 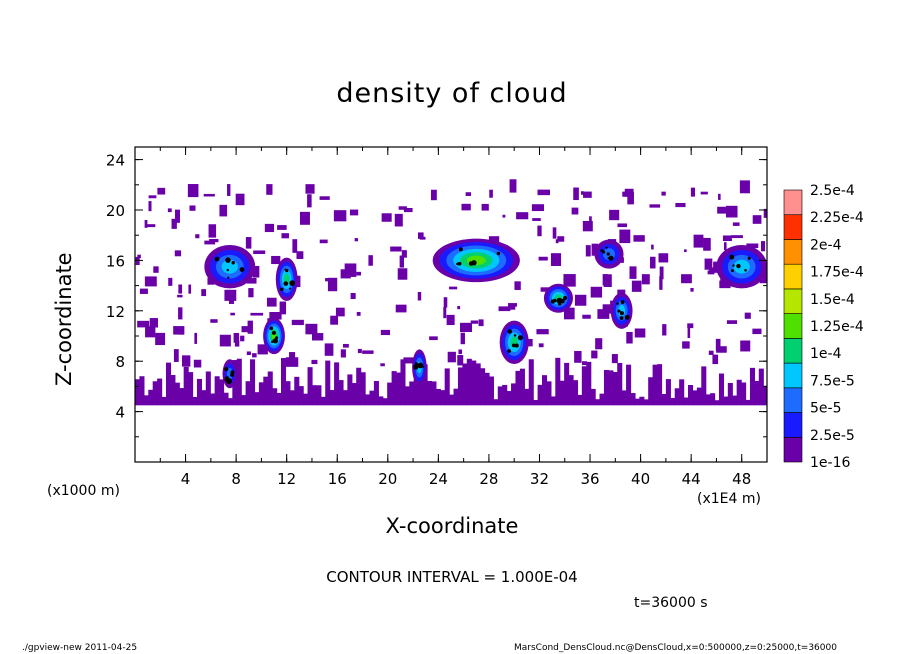 What do you see at coordinates (115, 161) in the screenshot?
I see `y-tick-label: 24` at bounding box center [115, 161].